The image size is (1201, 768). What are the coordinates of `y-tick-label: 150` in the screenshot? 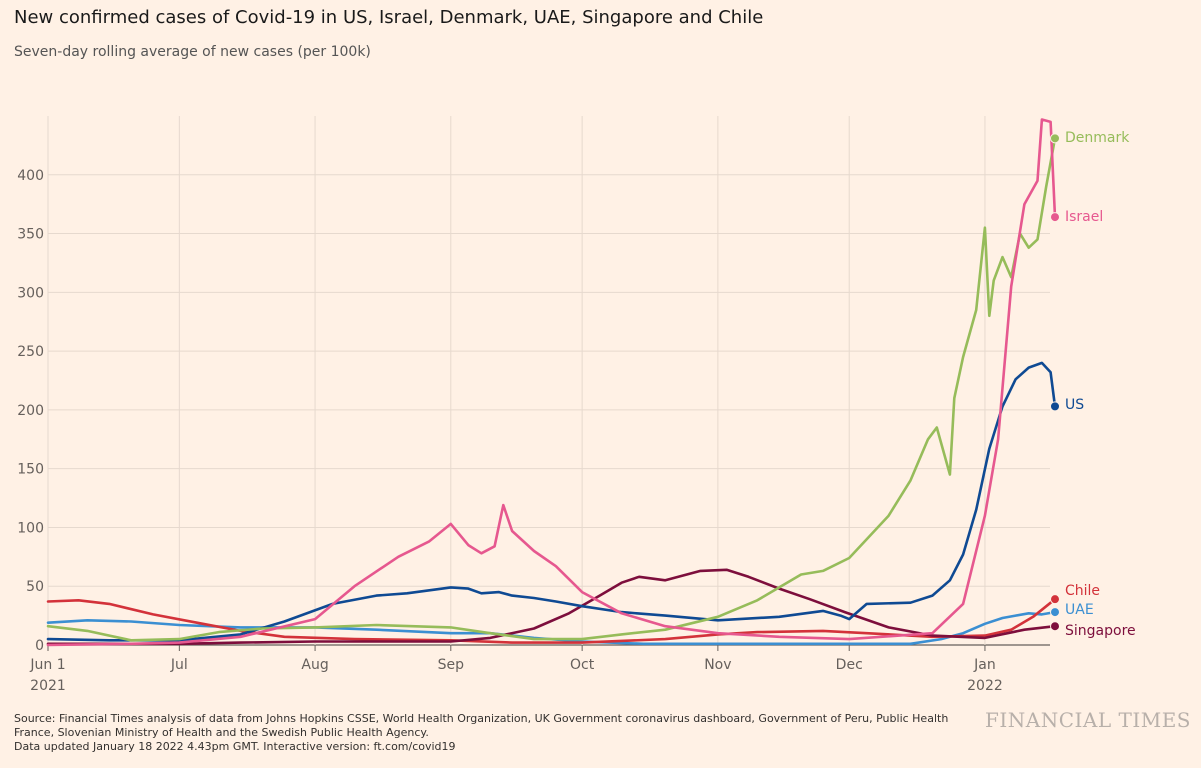 It's located at (30, 470).